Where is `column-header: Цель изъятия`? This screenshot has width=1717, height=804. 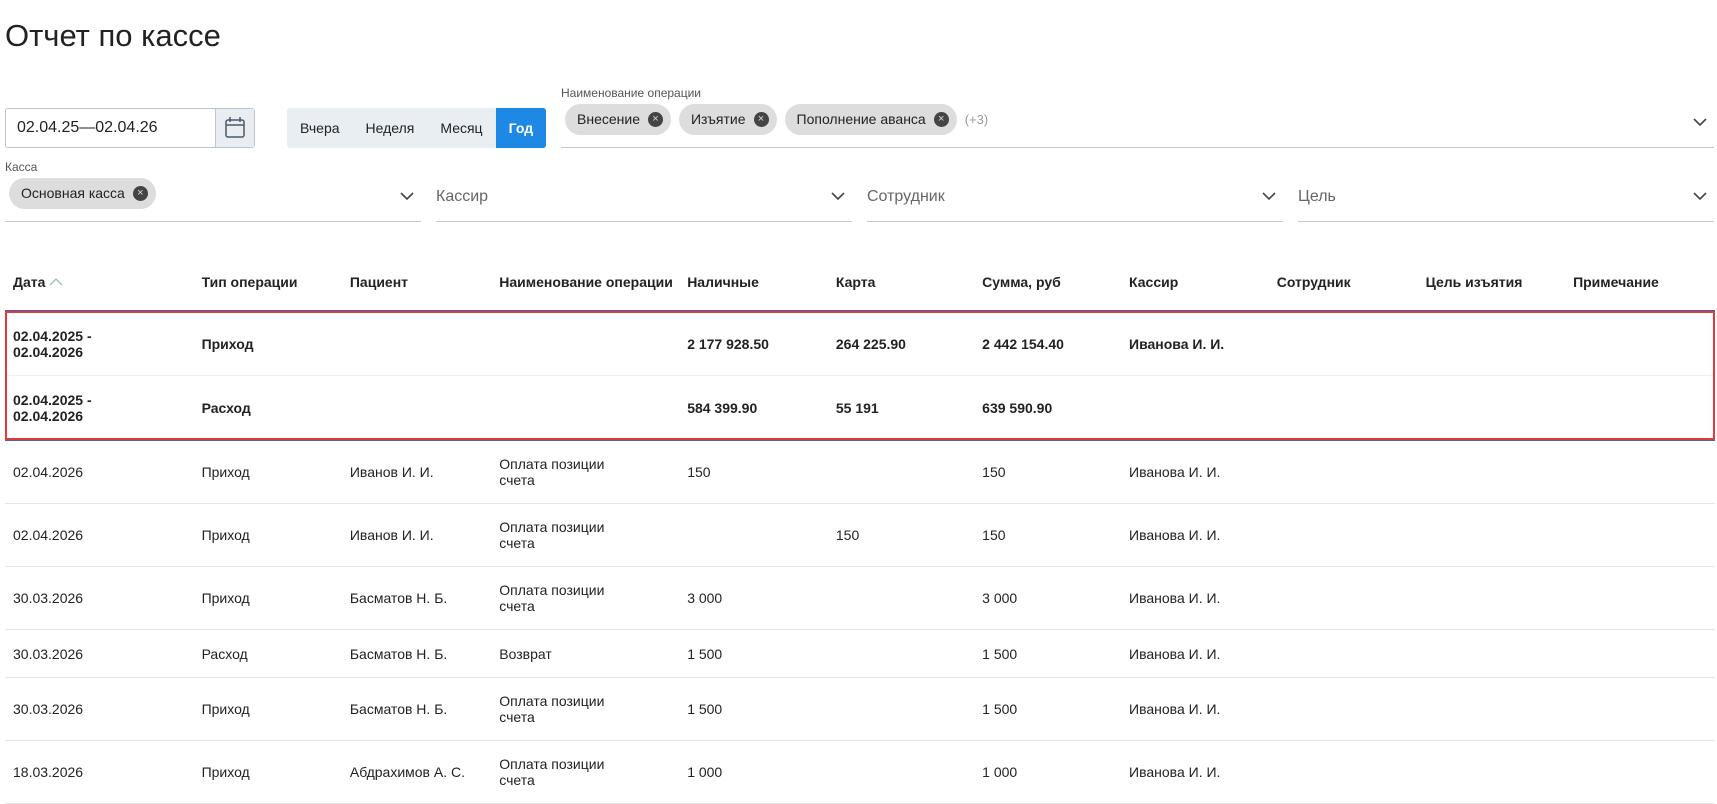 column-header: Цель изъятия is located at coordinates (1474, 282).